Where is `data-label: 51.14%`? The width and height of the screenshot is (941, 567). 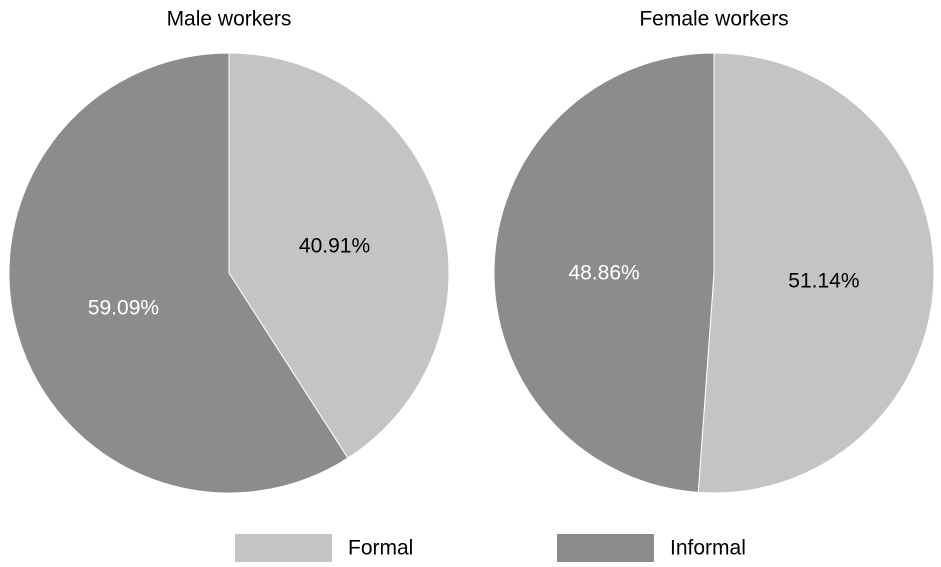
data-label: 51.14% is located at coordinates (823, 280).